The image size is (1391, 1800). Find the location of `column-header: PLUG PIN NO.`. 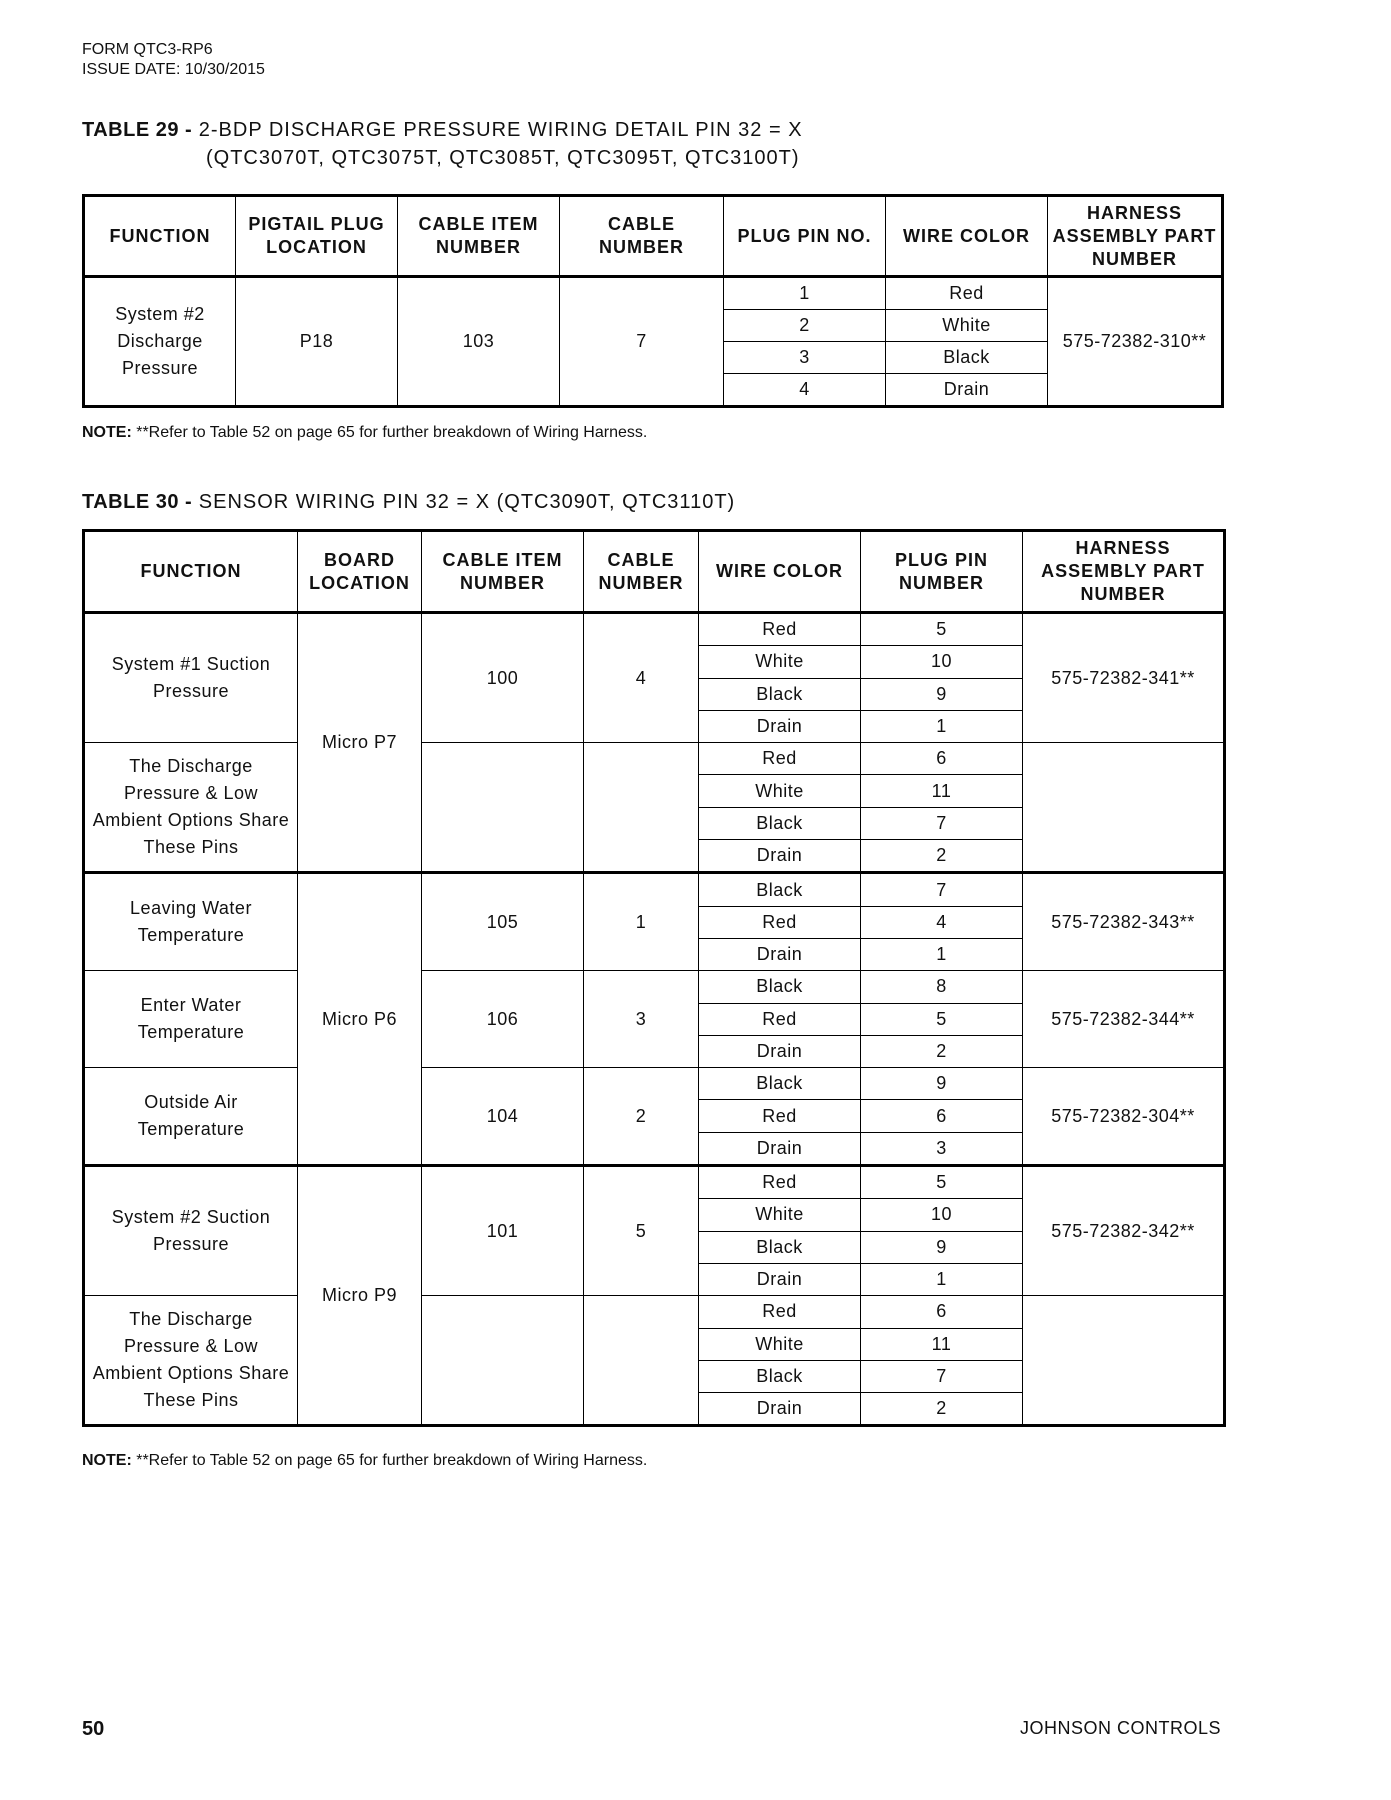

column-header: PLUG PIN NO. is located at coordinates (804, 236).